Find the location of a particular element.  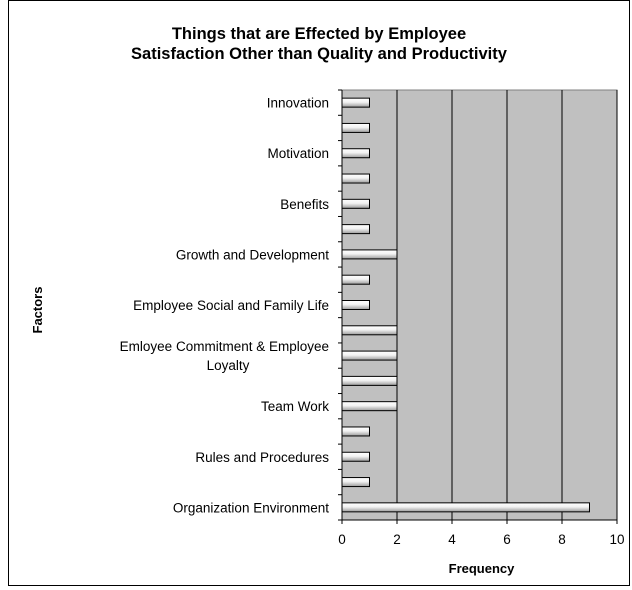

bar-organization-environment is located at coordinates (465, 507).